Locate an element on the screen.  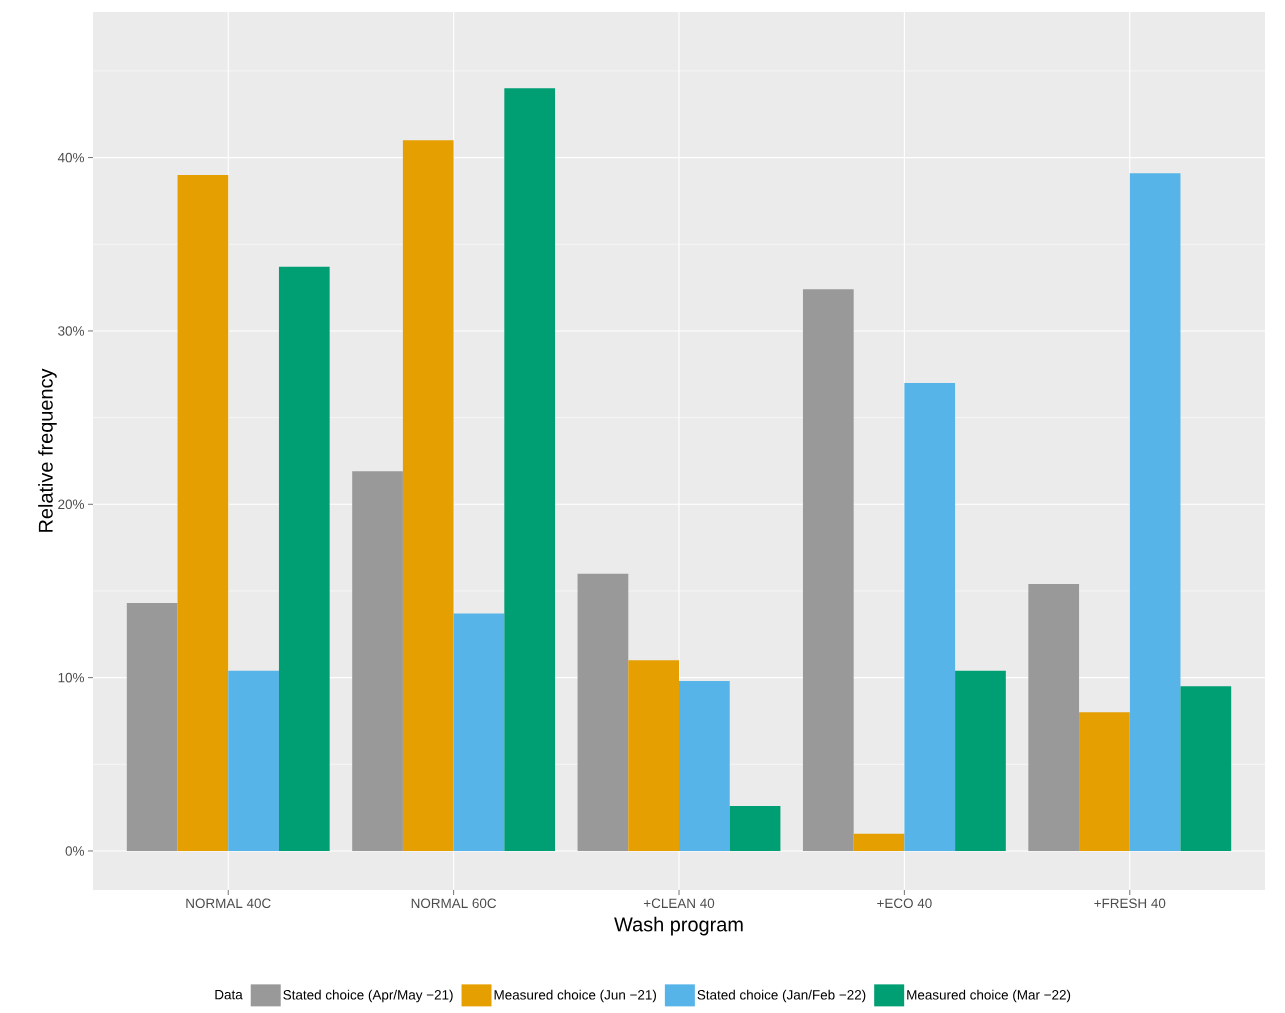
legend-title: Data is located at coordinates (229, 994).